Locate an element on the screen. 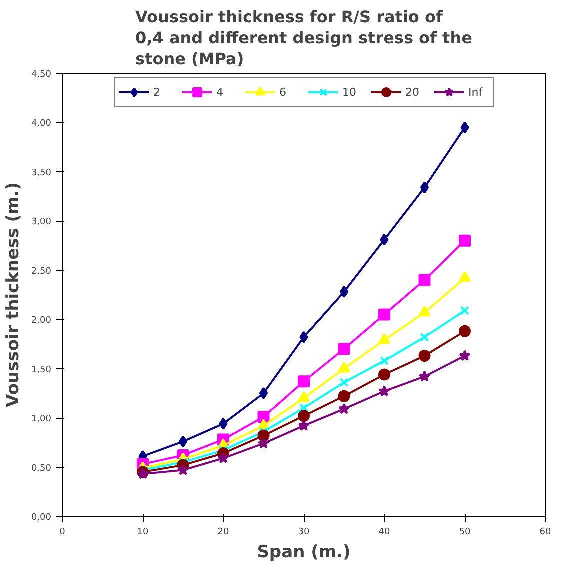 Image resolution: width=570 pixels, height=570 pixels. x-tick-label: 30 is located at coordinates (304, 533).